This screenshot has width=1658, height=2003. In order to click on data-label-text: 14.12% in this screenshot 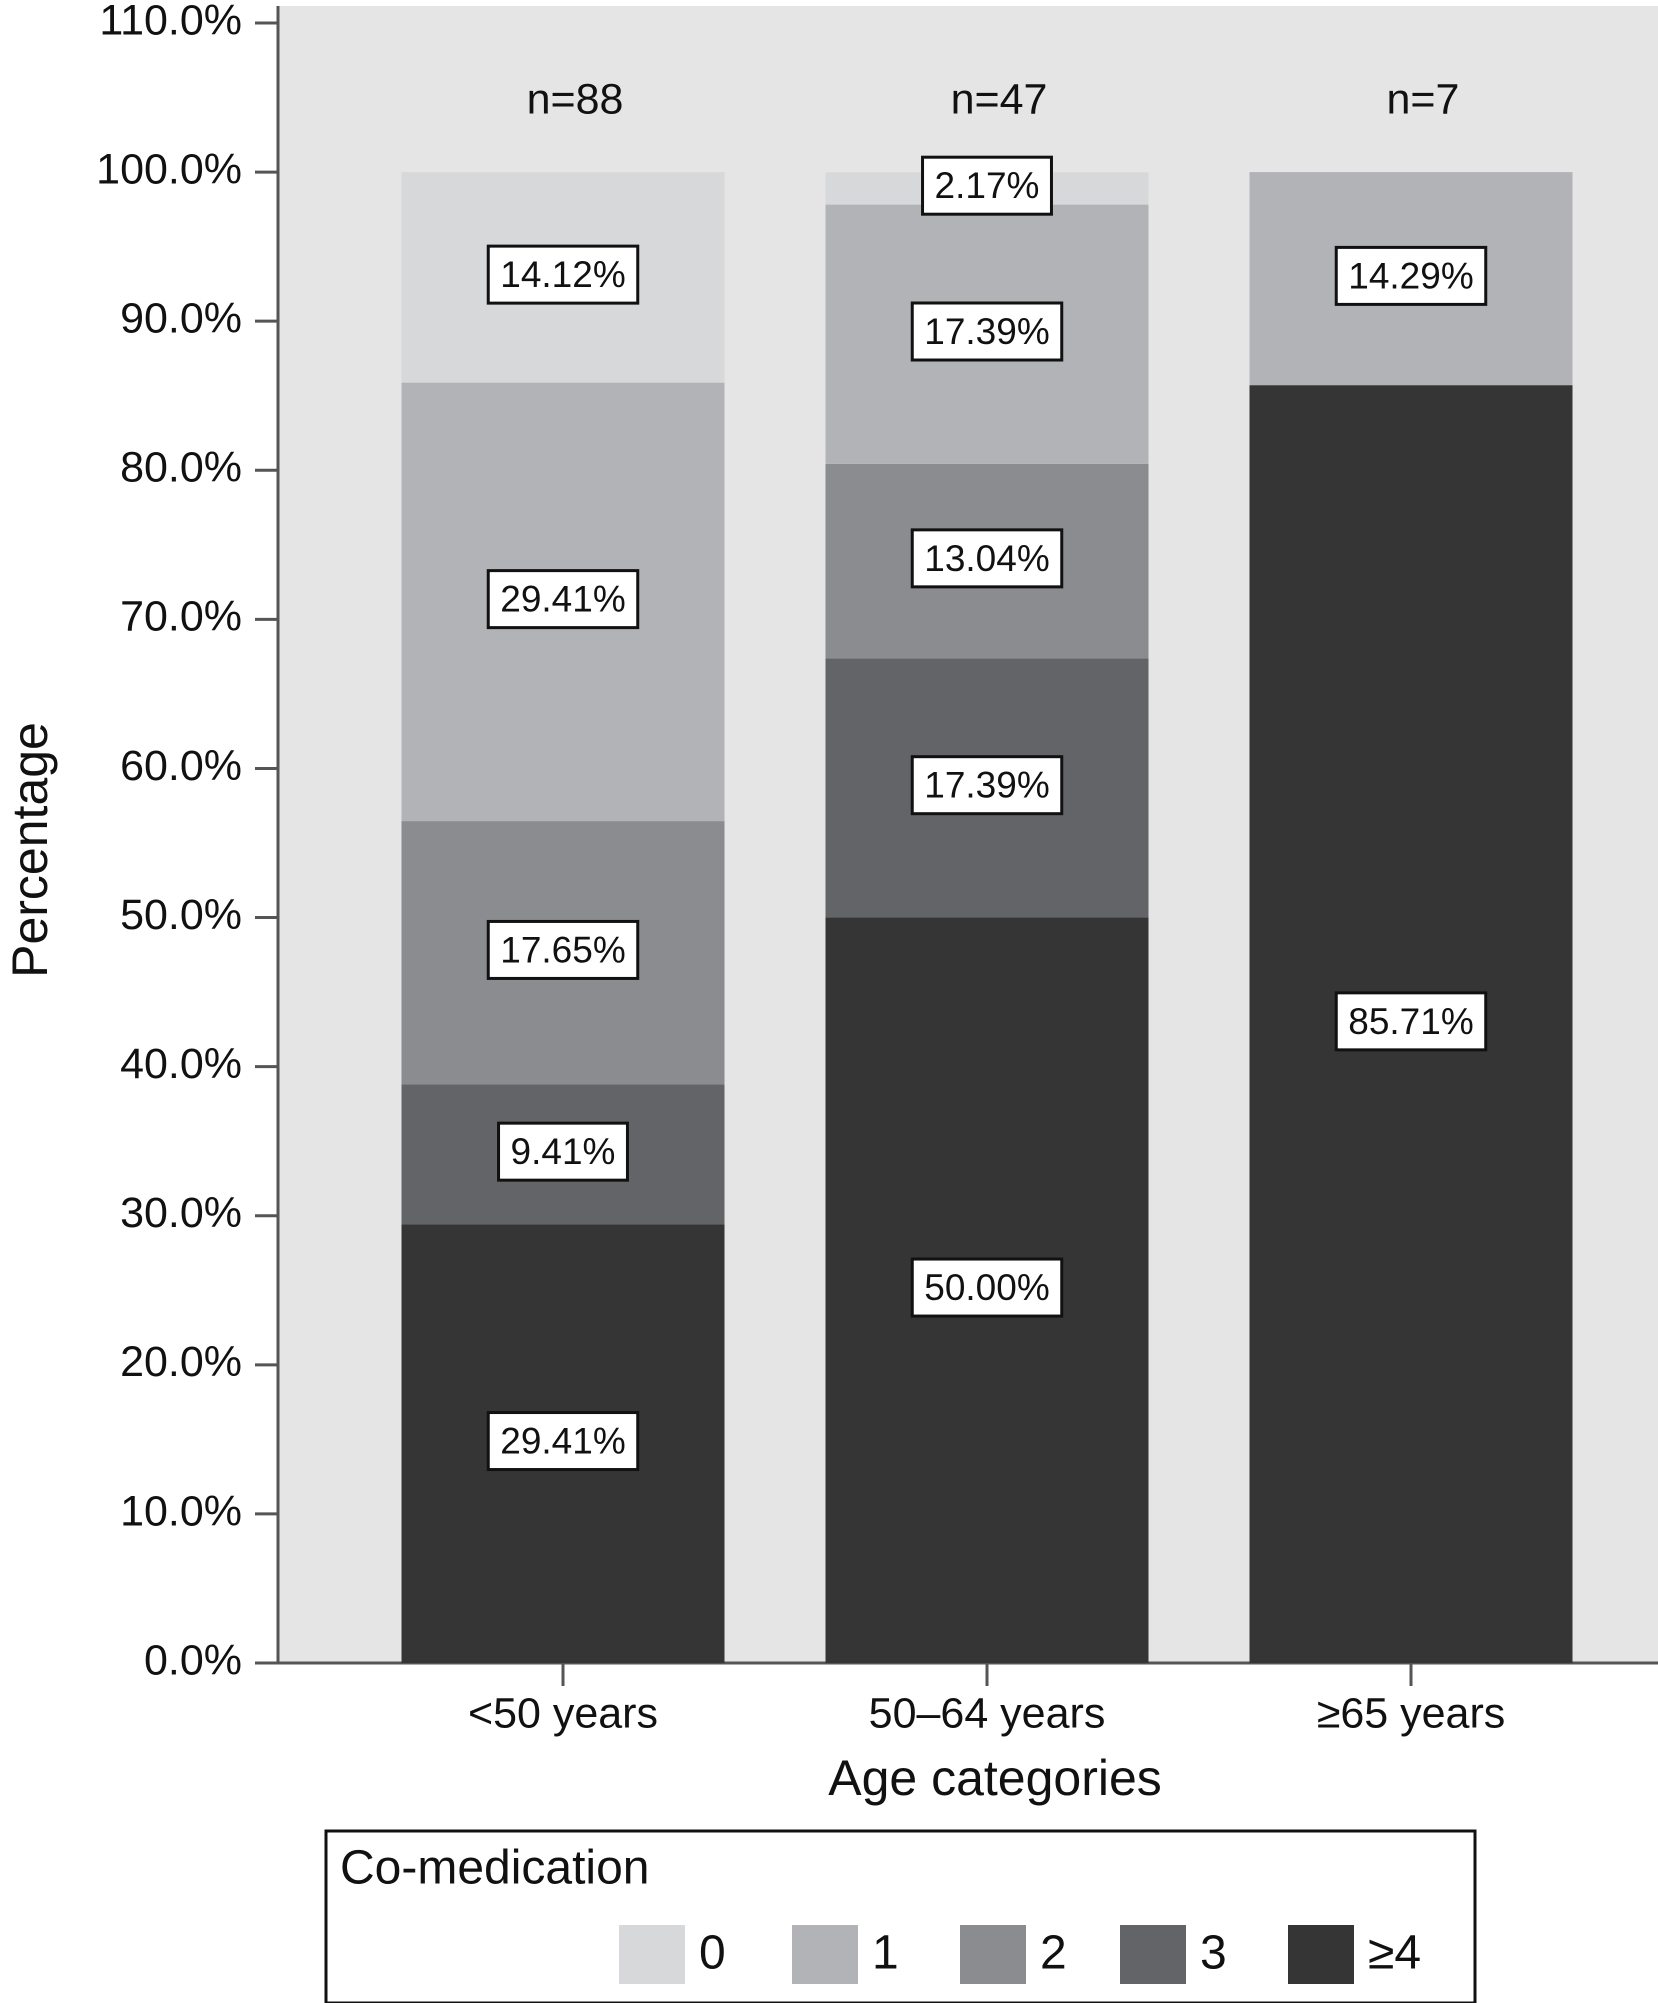, I will do `click(563, 274)`.